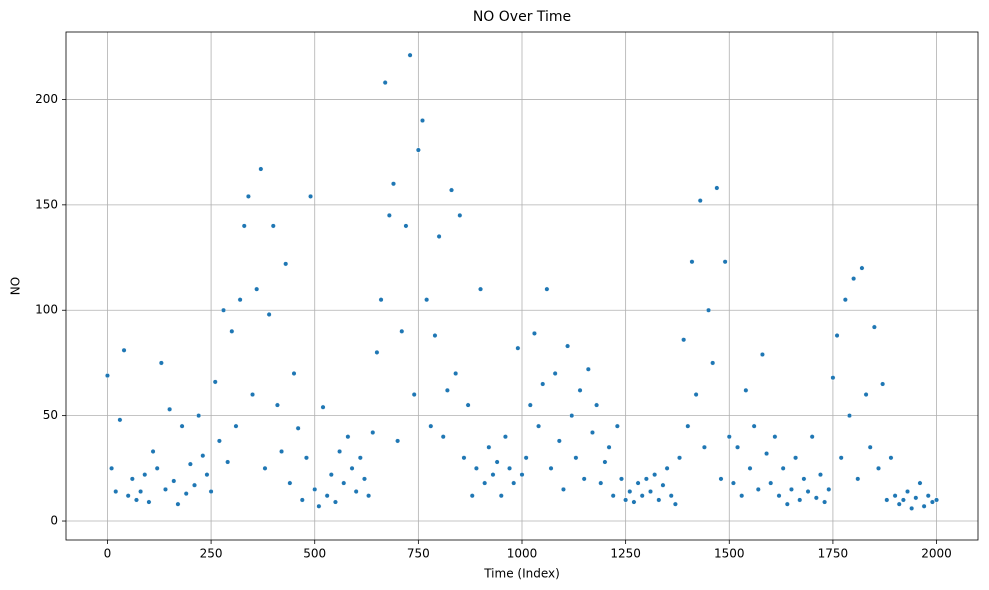 The image size is (989, 590). I want to click on x-tick-label: 250, so click(211, 554).